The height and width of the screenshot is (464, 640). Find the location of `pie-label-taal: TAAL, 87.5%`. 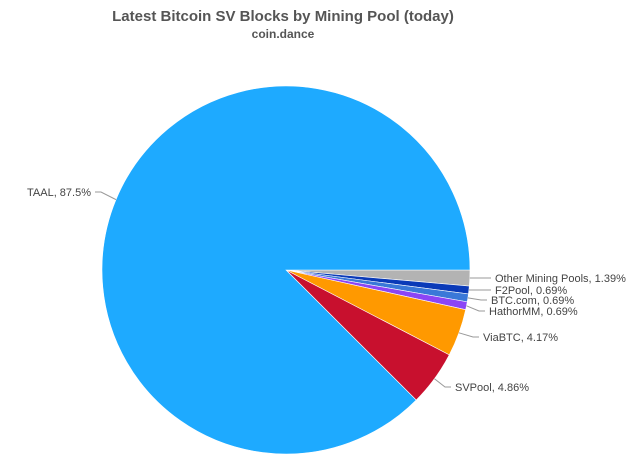

pie-label-taal: TAAL, 87.5% is located at coordinates (59, 193).